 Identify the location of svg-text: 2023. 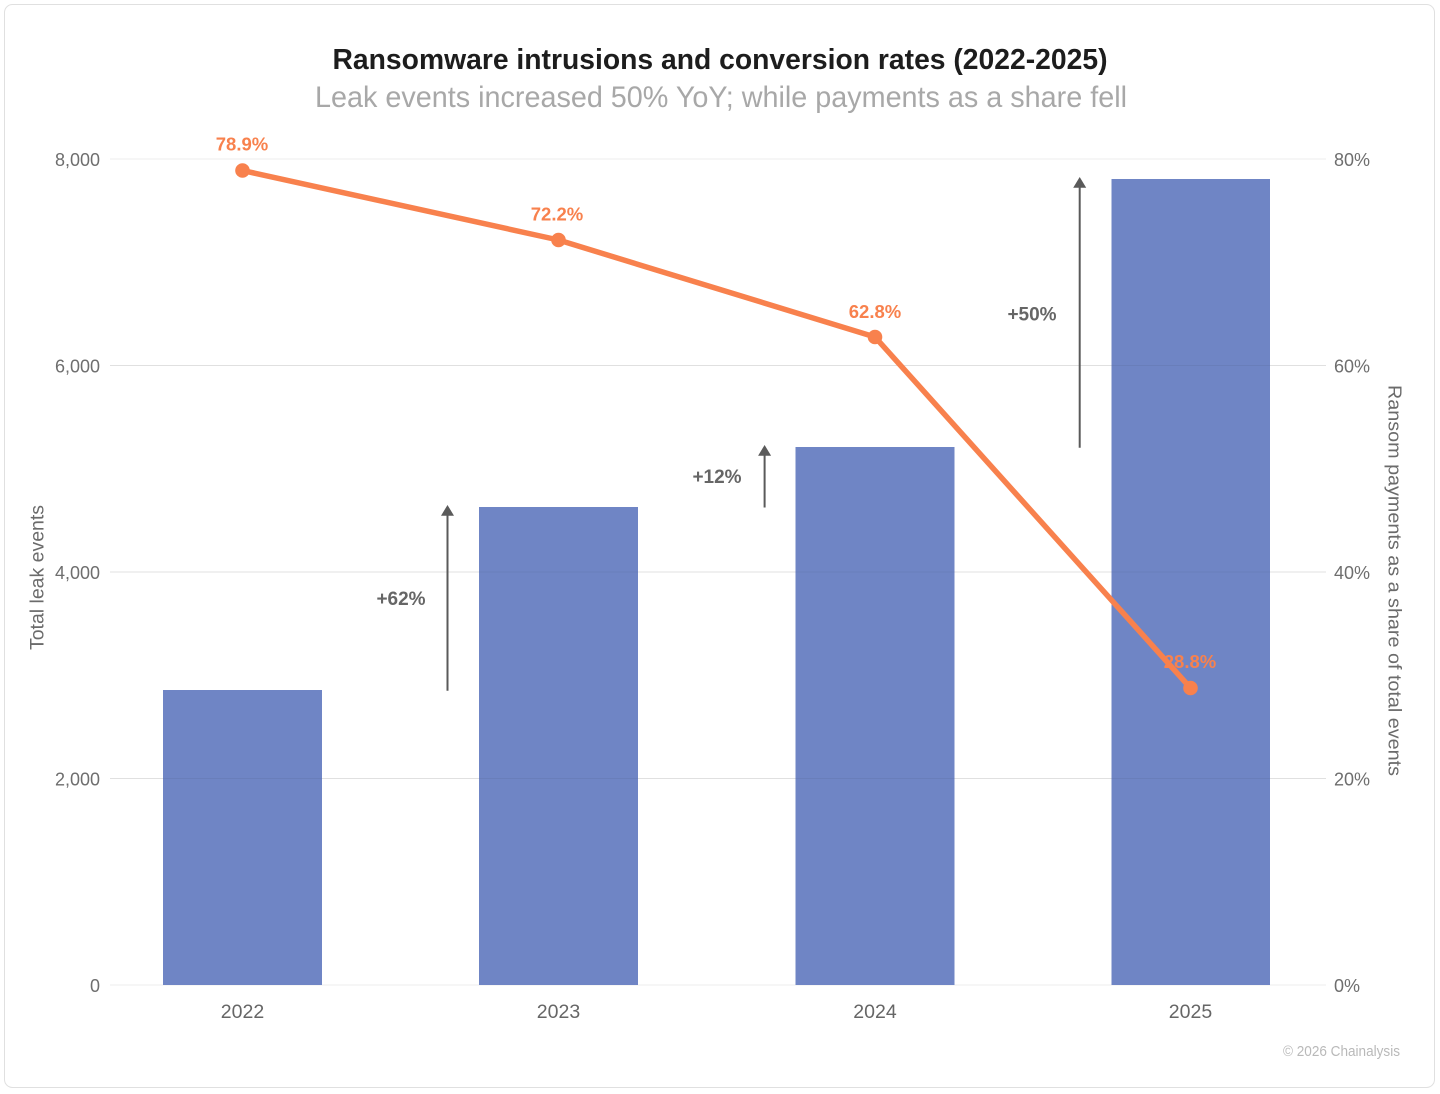
(558, 1012).